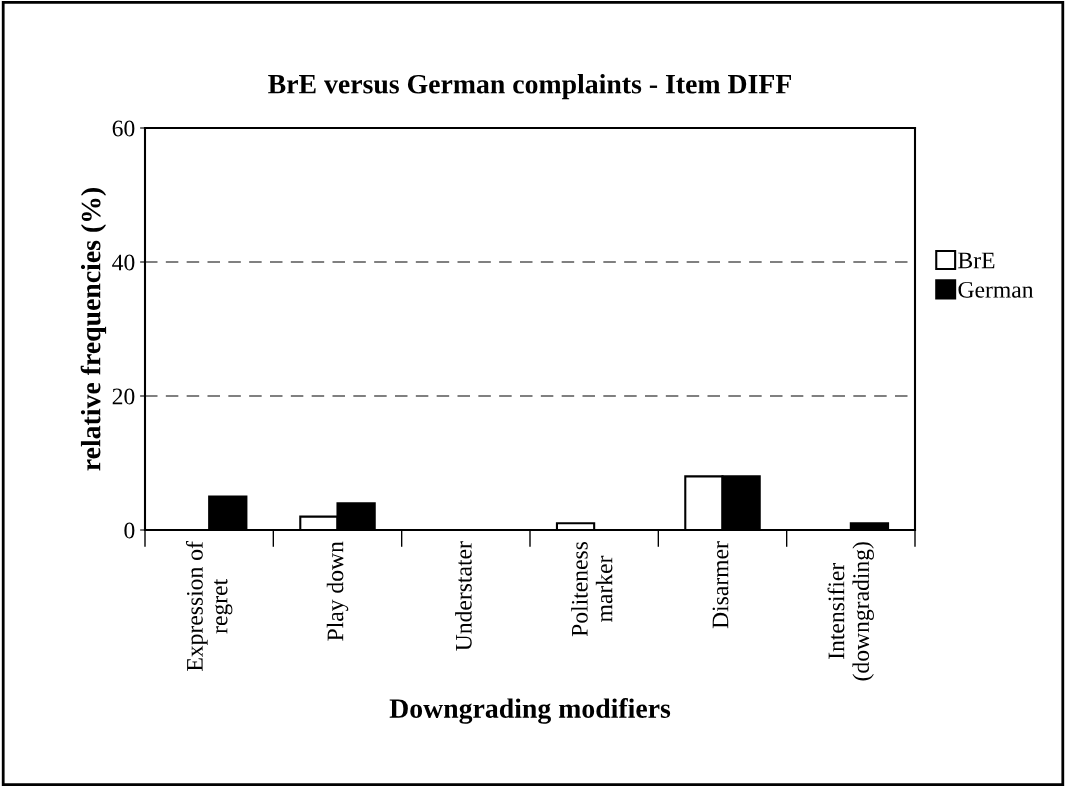 This screenshot has width=1066, height=787. I want to click on x-tick-label: Intensifier (downgrading), so click(850, 611).